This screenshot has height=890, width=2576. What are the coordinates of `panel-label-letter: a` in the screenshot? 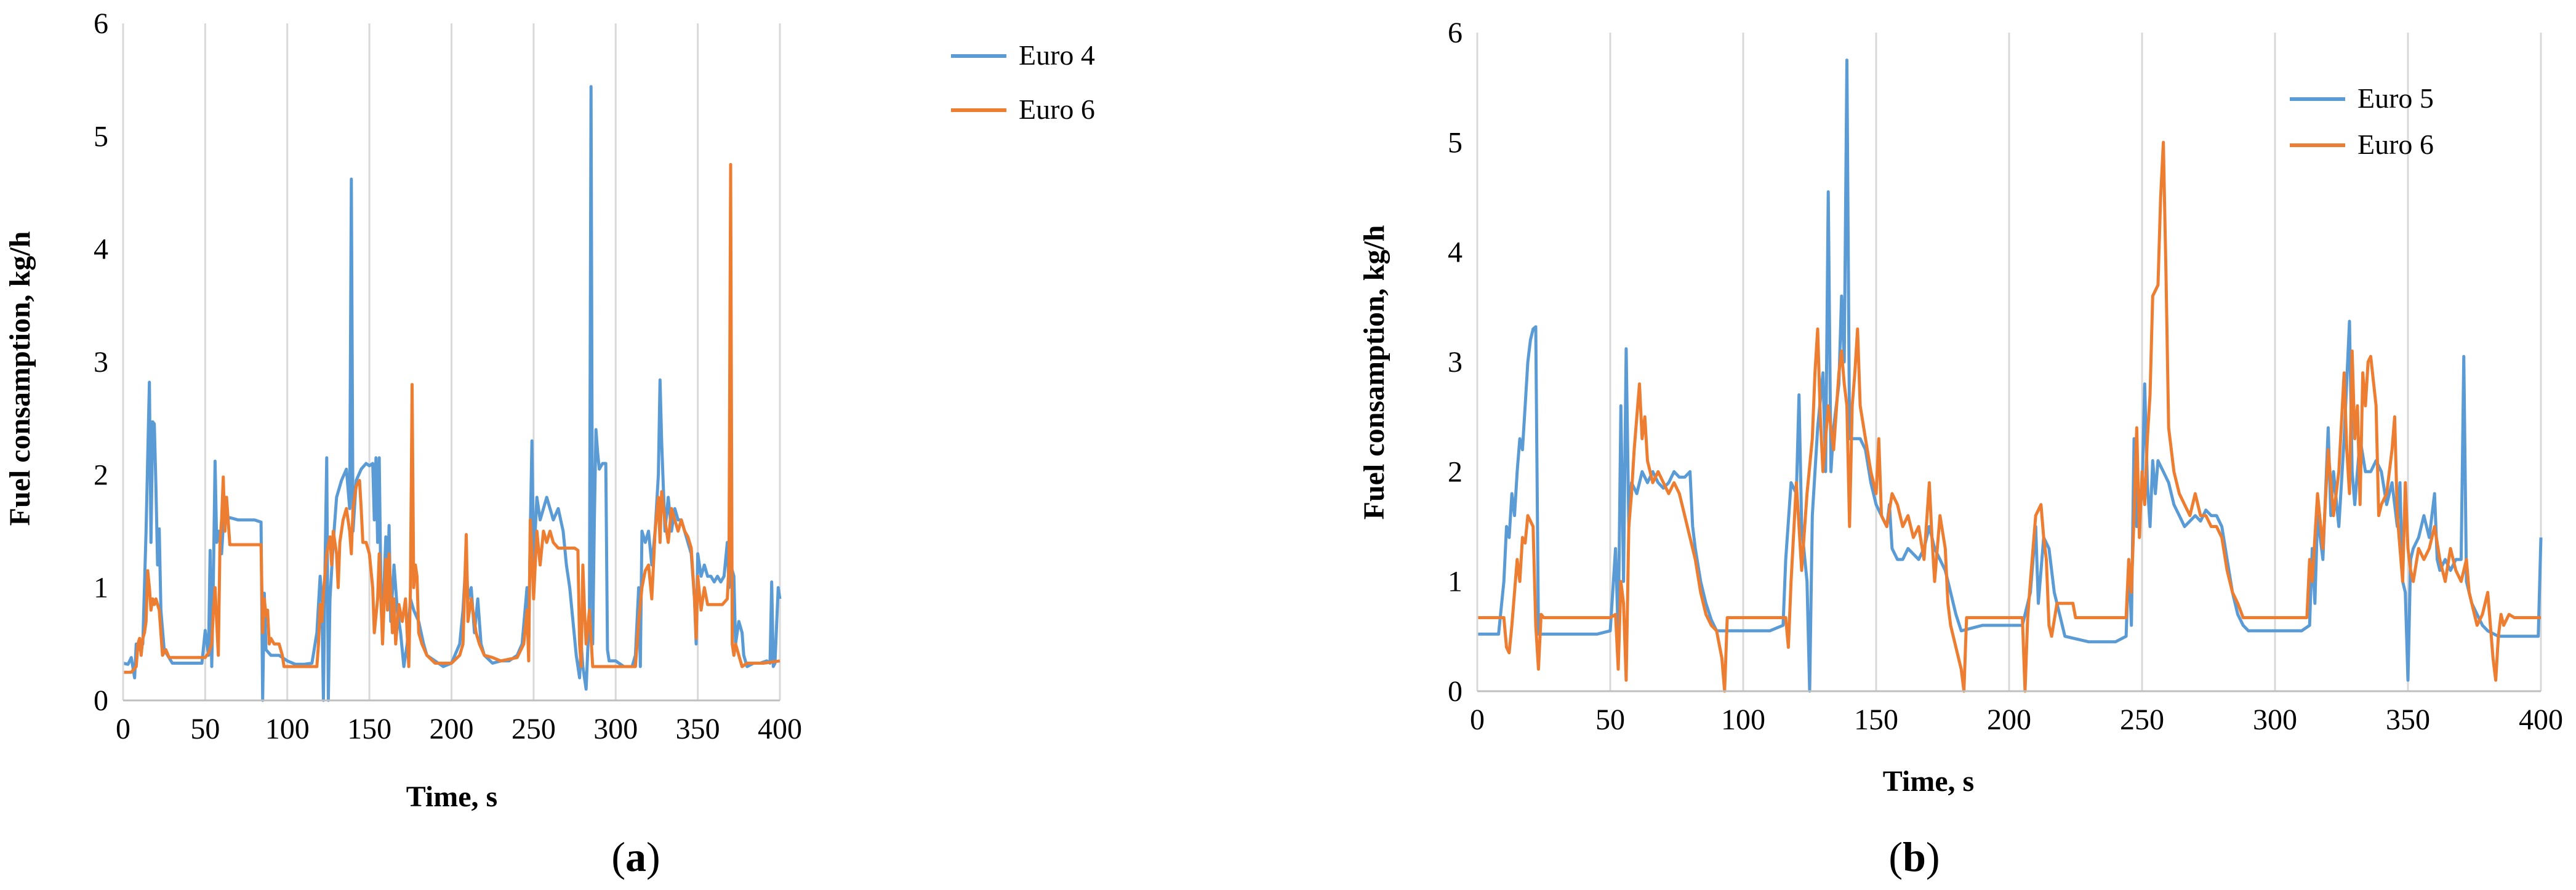 It's located at (635, 856).